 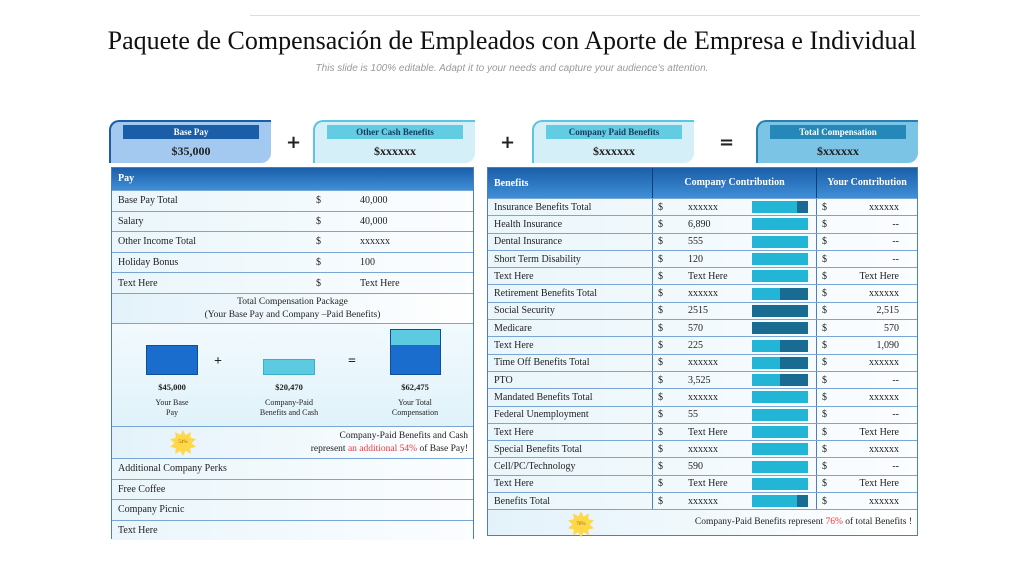 I want to click on benefit-row: Special Benefits Total $ xxxxxx $ xxxxxx, so click(x=702, y=449).